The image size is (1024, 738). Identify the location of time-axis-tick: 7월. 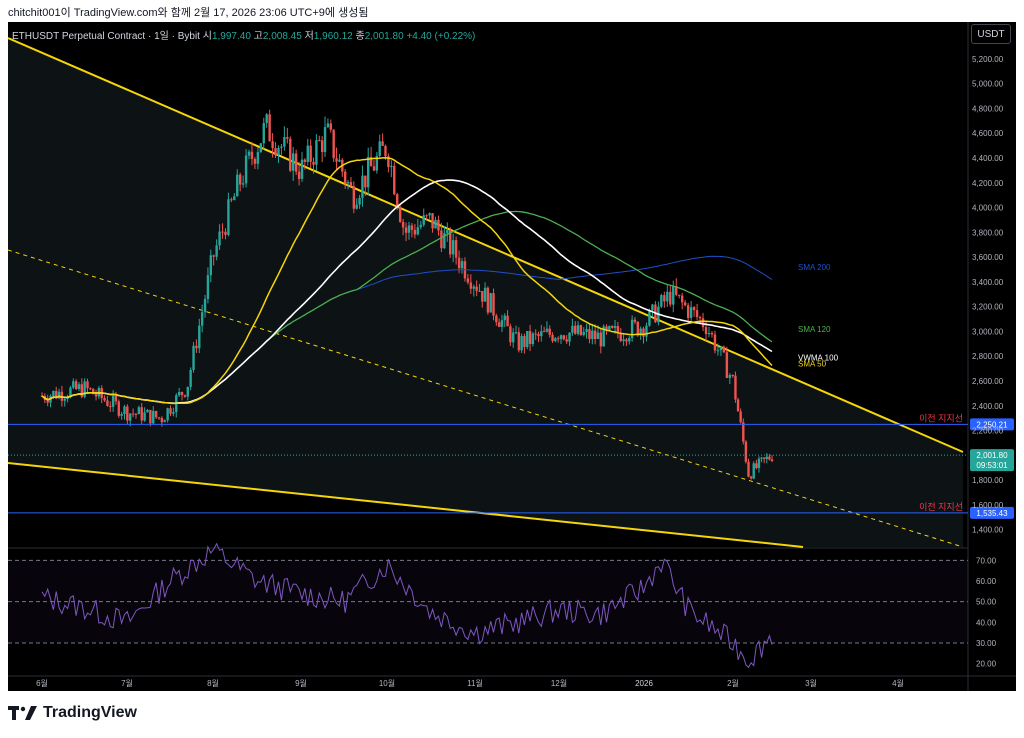
(127, 683).